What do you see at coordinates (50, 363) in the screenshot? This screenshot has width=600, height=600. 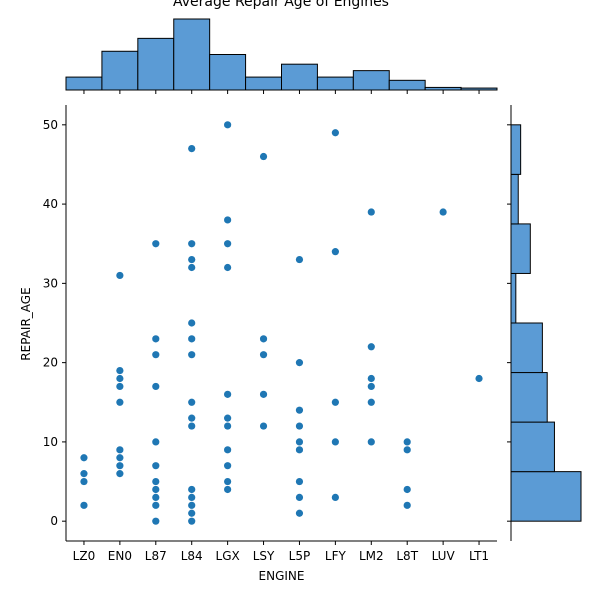 I see `y-tick-label: 20` at bounding box center [50, 363].